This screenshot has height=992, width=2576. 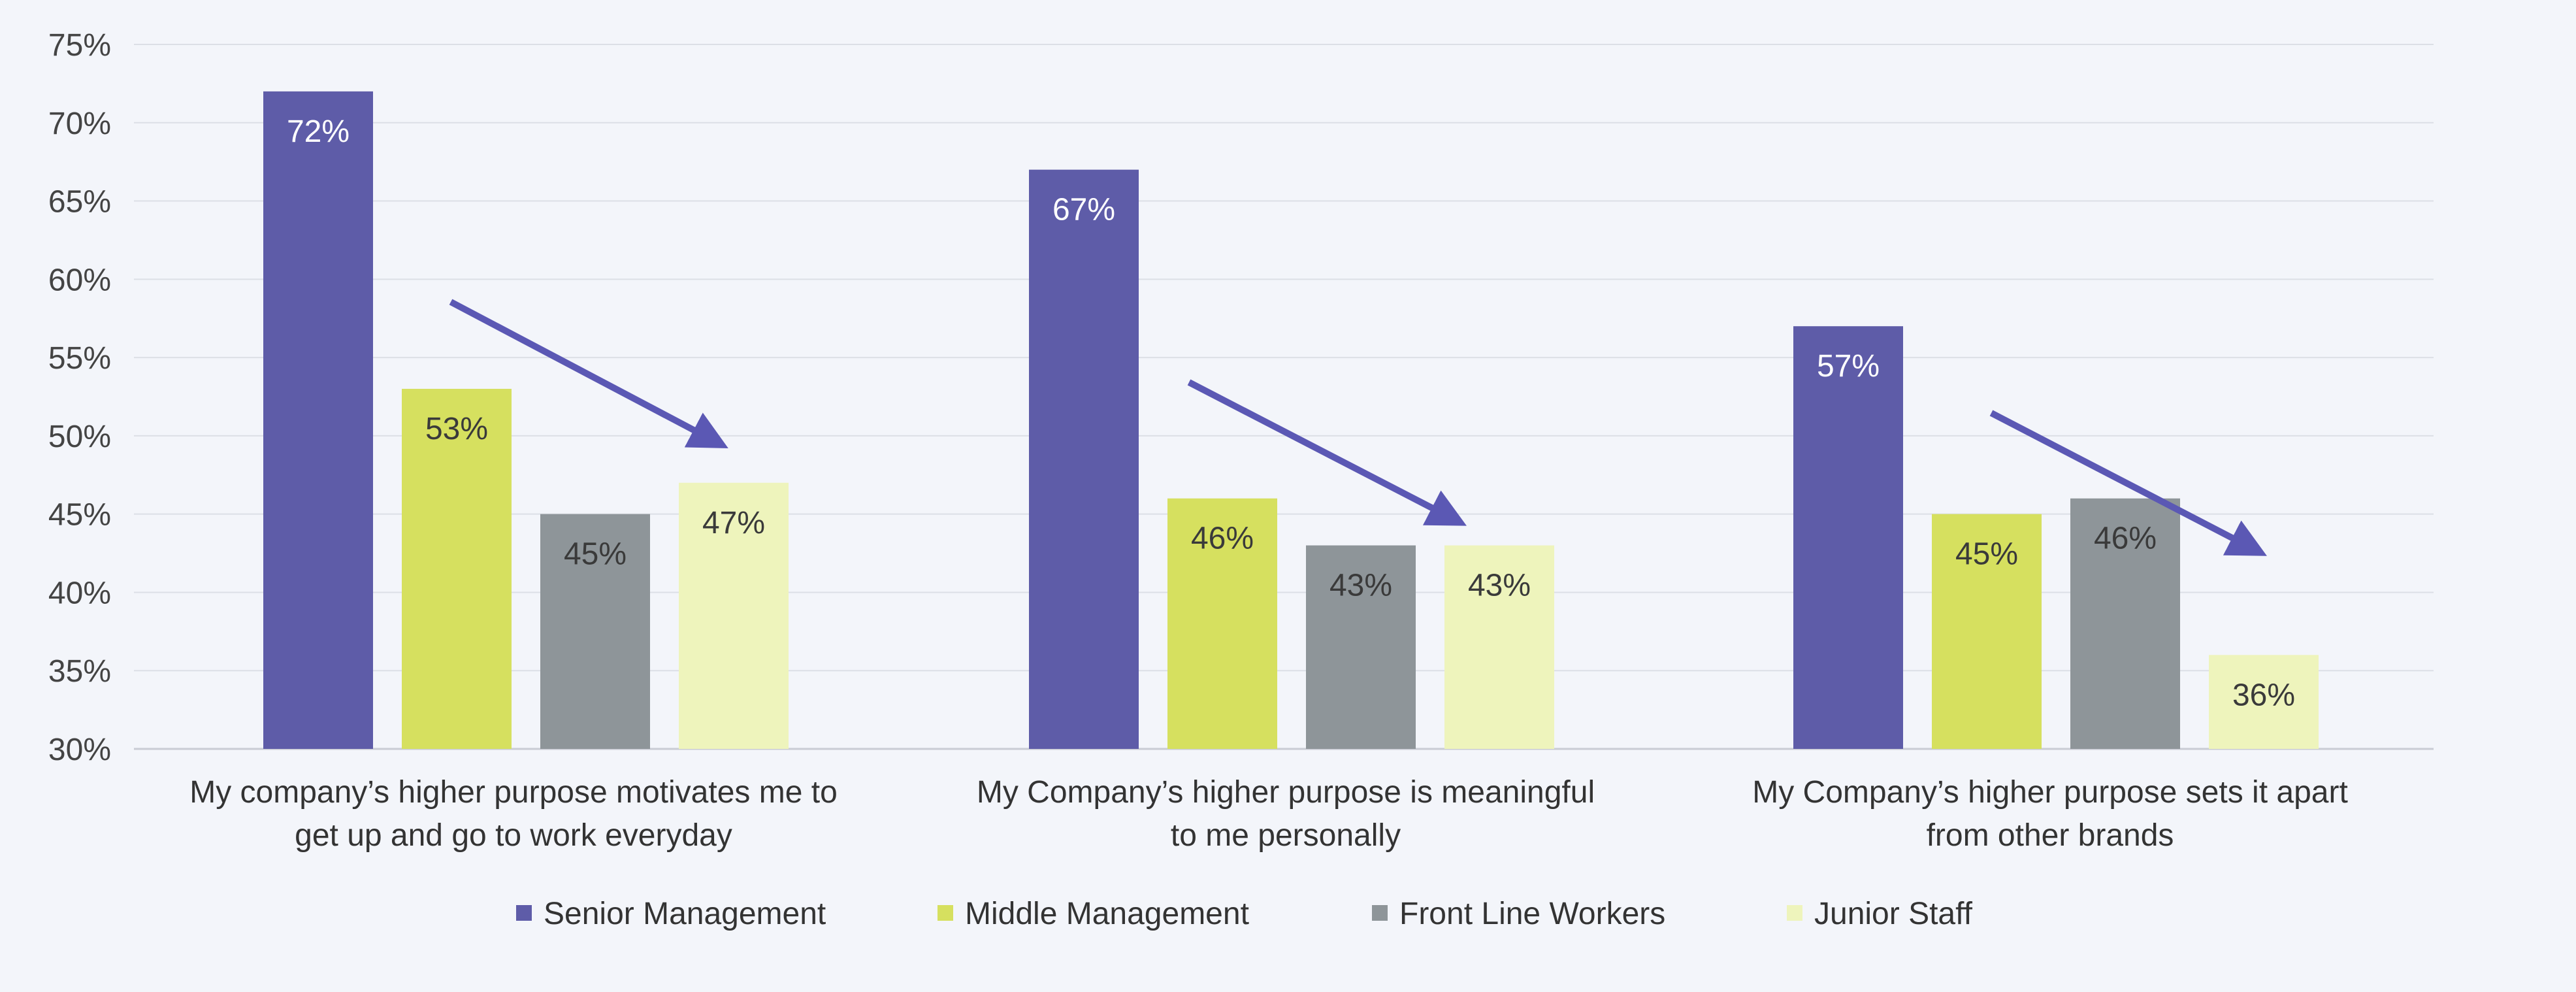 I want to click on x-category-label: get up and go to work everyday, so click(x=513, y=835).